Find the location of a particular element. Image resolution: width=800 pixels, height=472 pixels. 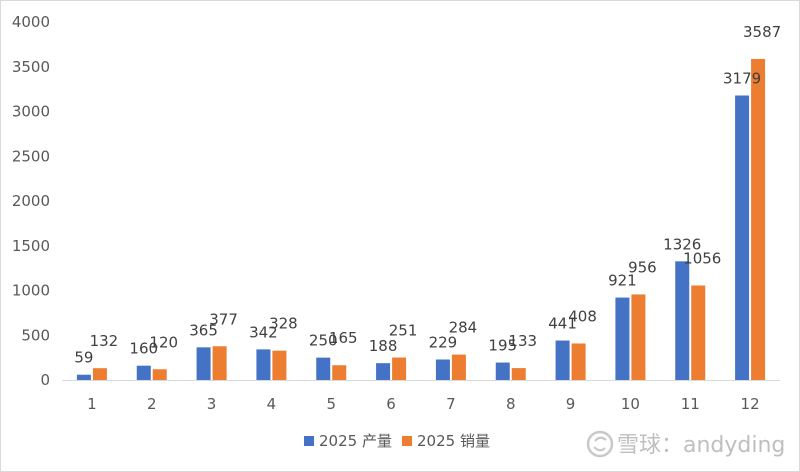

legend: 2025 产量 2025 销量 is located at coordinates (397, 441).